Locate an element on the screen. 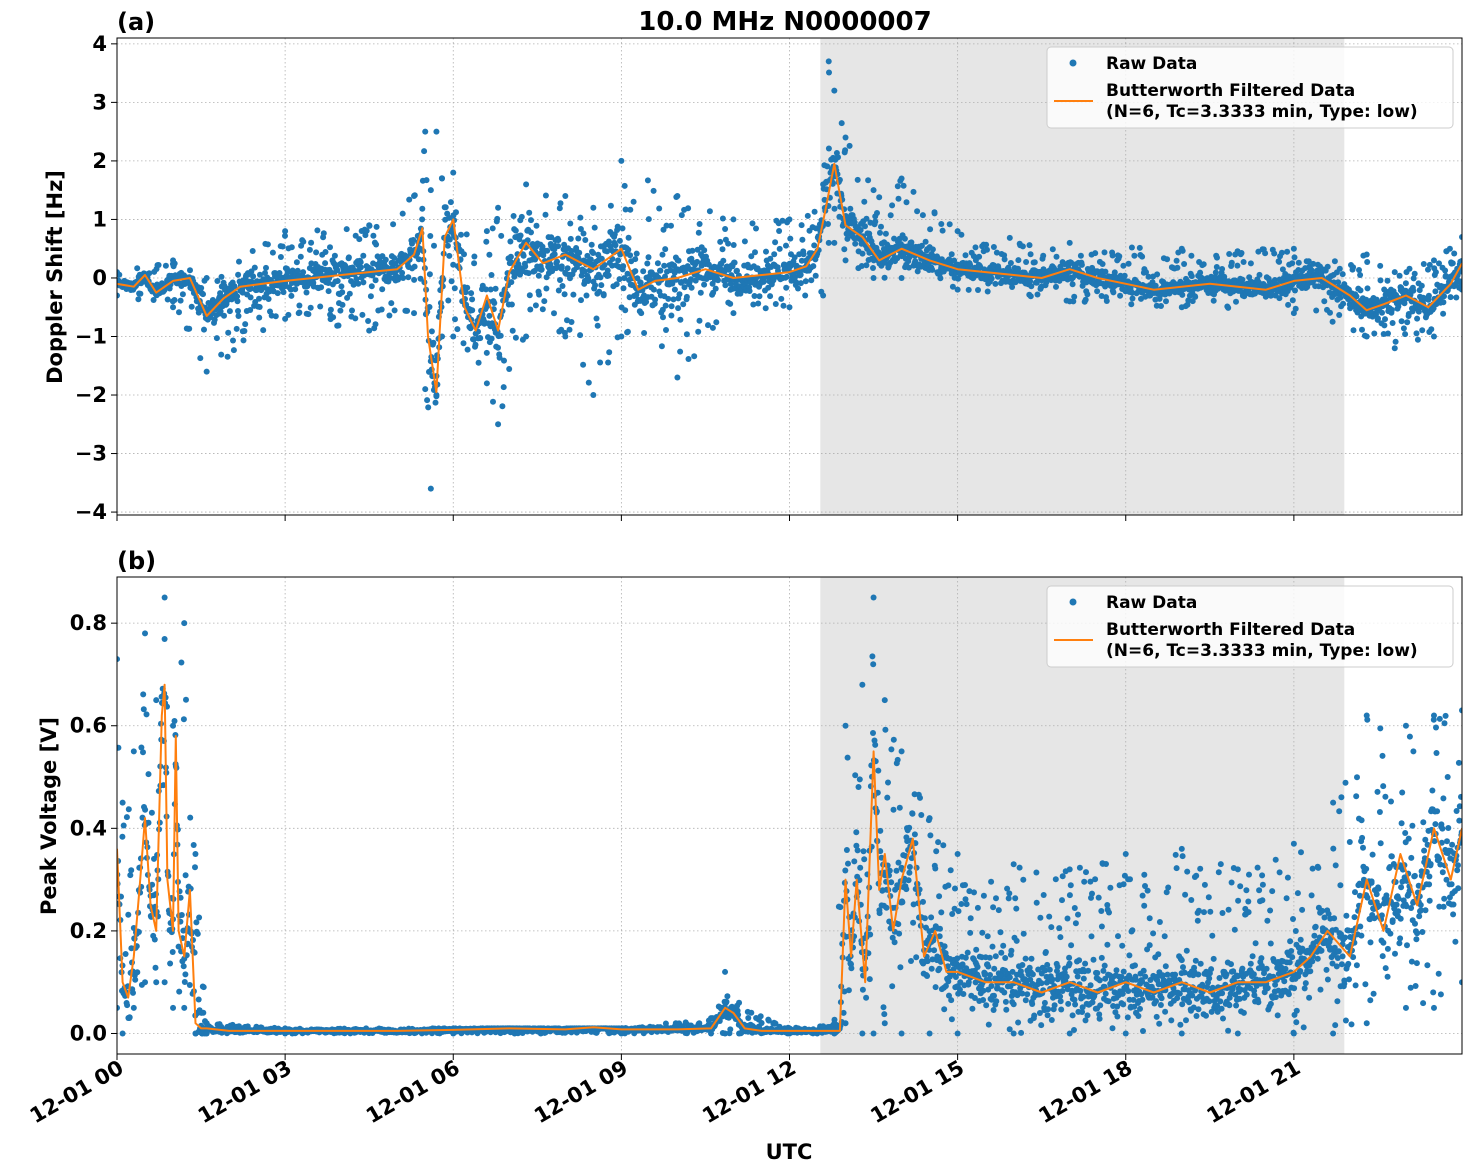  panel-a-legend-raw-label: Raw Data is located at coordinates (1151, 64).